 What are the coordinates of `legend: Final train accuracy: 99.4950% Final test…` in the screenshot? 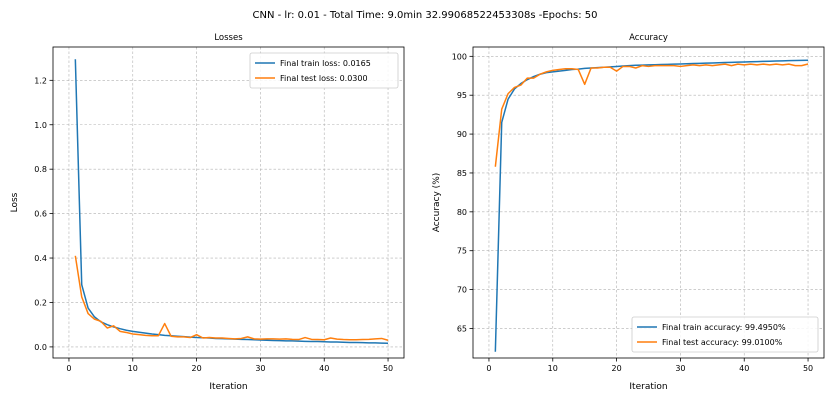 It's located at (725, 334).